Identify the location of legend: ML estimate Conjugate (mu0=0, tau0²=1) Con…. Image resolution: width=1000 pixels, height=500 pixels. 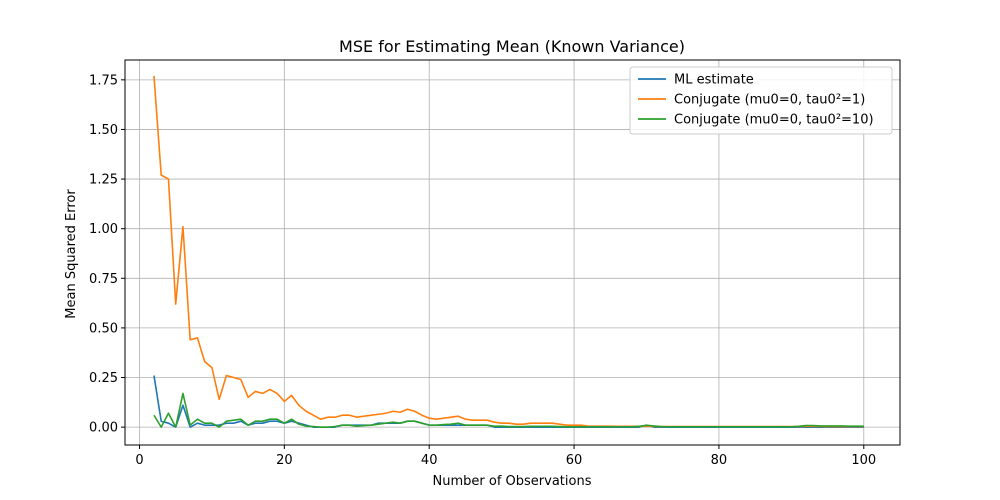
(761, 100).